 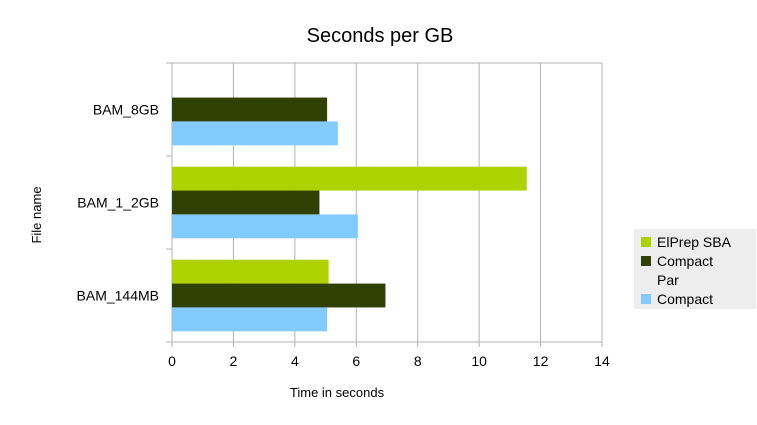 What do you see at coordinates (380, 36) in the screenshot?
I see `chart-title: Seconds per GB` at bounding box center [380, 36].